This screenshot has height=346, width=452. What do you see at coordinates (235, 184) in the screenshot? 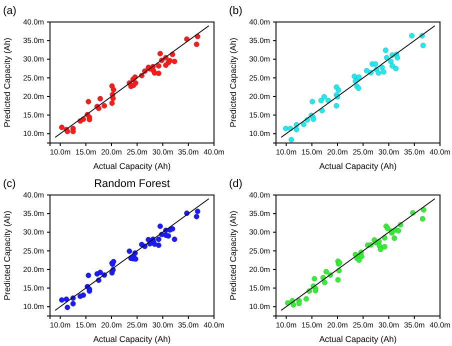
I see `text: (d)` at bounding box center [235, 184].